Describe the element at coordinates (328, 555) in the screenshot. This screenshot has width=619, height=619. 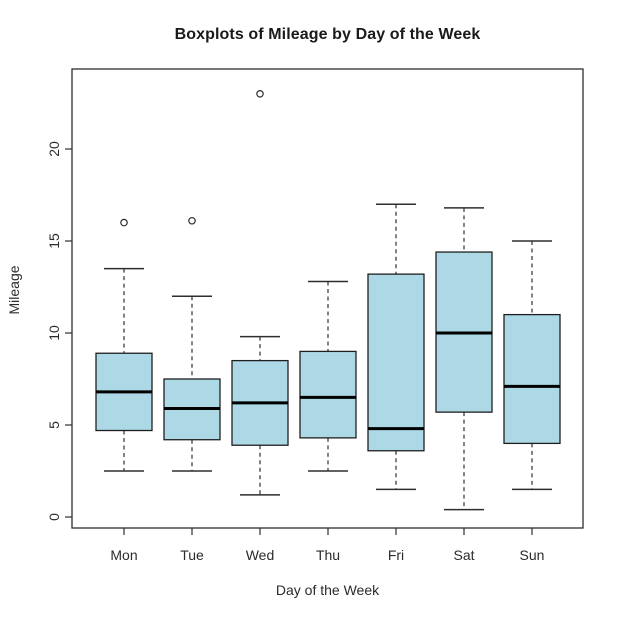
I see `x-tick-label-Thu: Thu` at that location.